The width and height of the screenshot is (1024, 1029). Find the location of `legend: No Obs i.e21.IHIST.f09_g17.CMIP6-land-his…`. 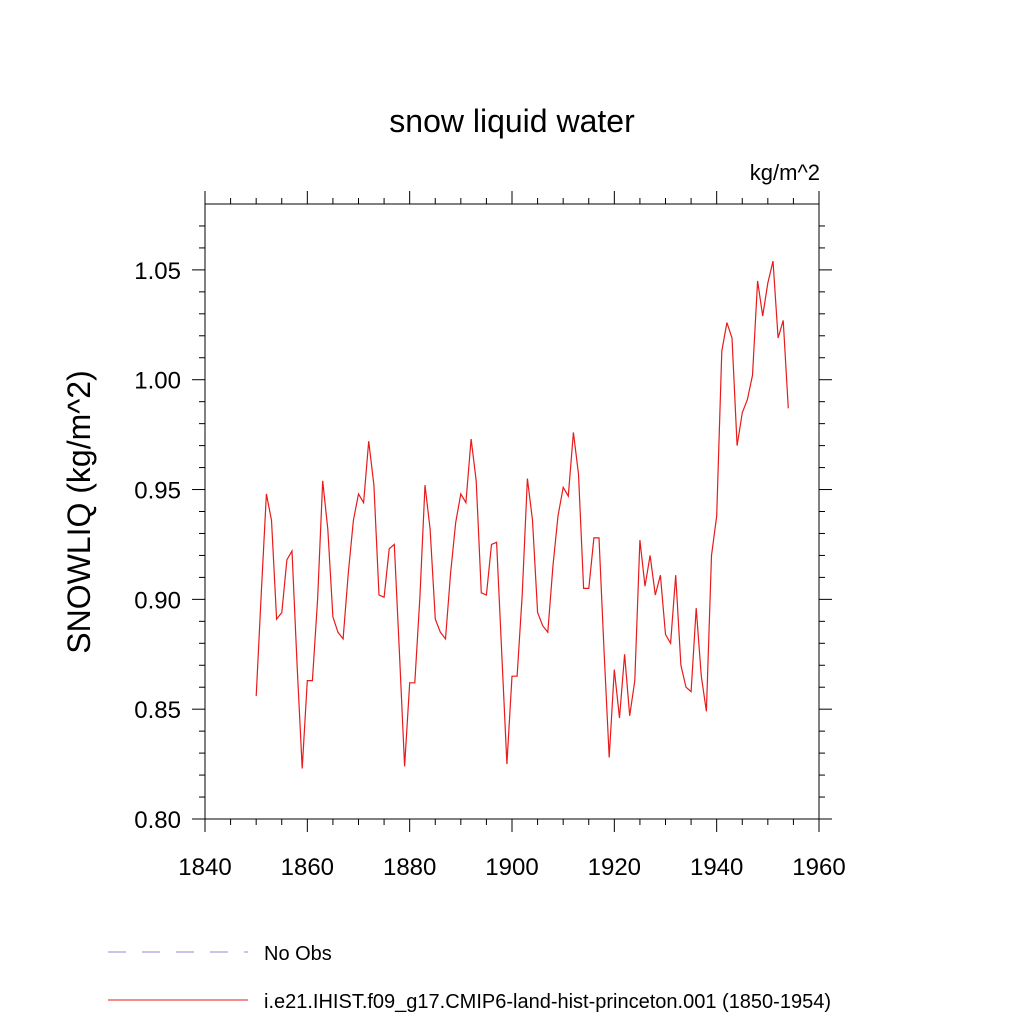

legend: No Obs i.e21.IHIST.f09_g17.CMIP6-land-his… is located at coordinates (469, 978).